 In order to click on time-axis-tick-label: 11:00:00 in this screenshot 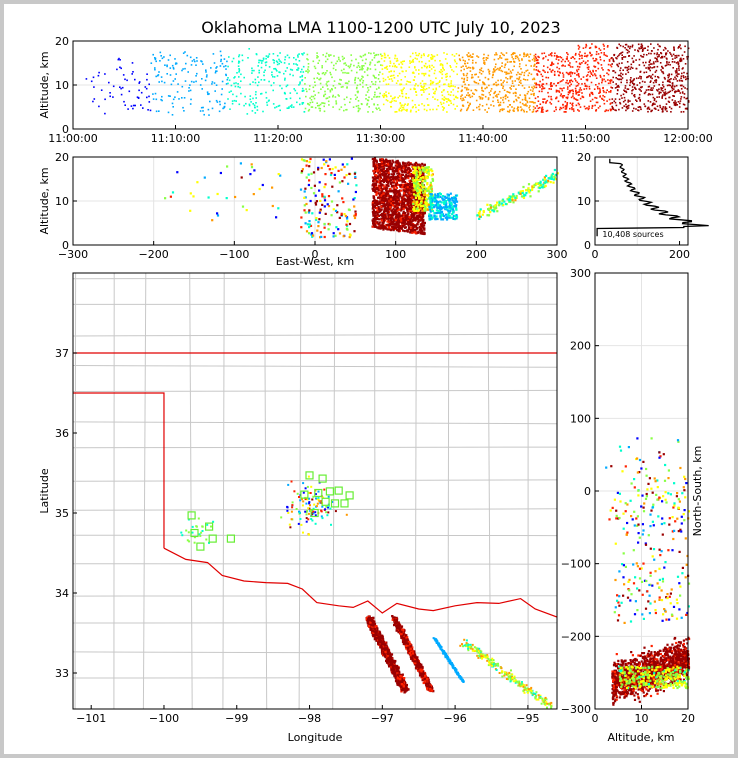, I will do `click(72, 138)`.